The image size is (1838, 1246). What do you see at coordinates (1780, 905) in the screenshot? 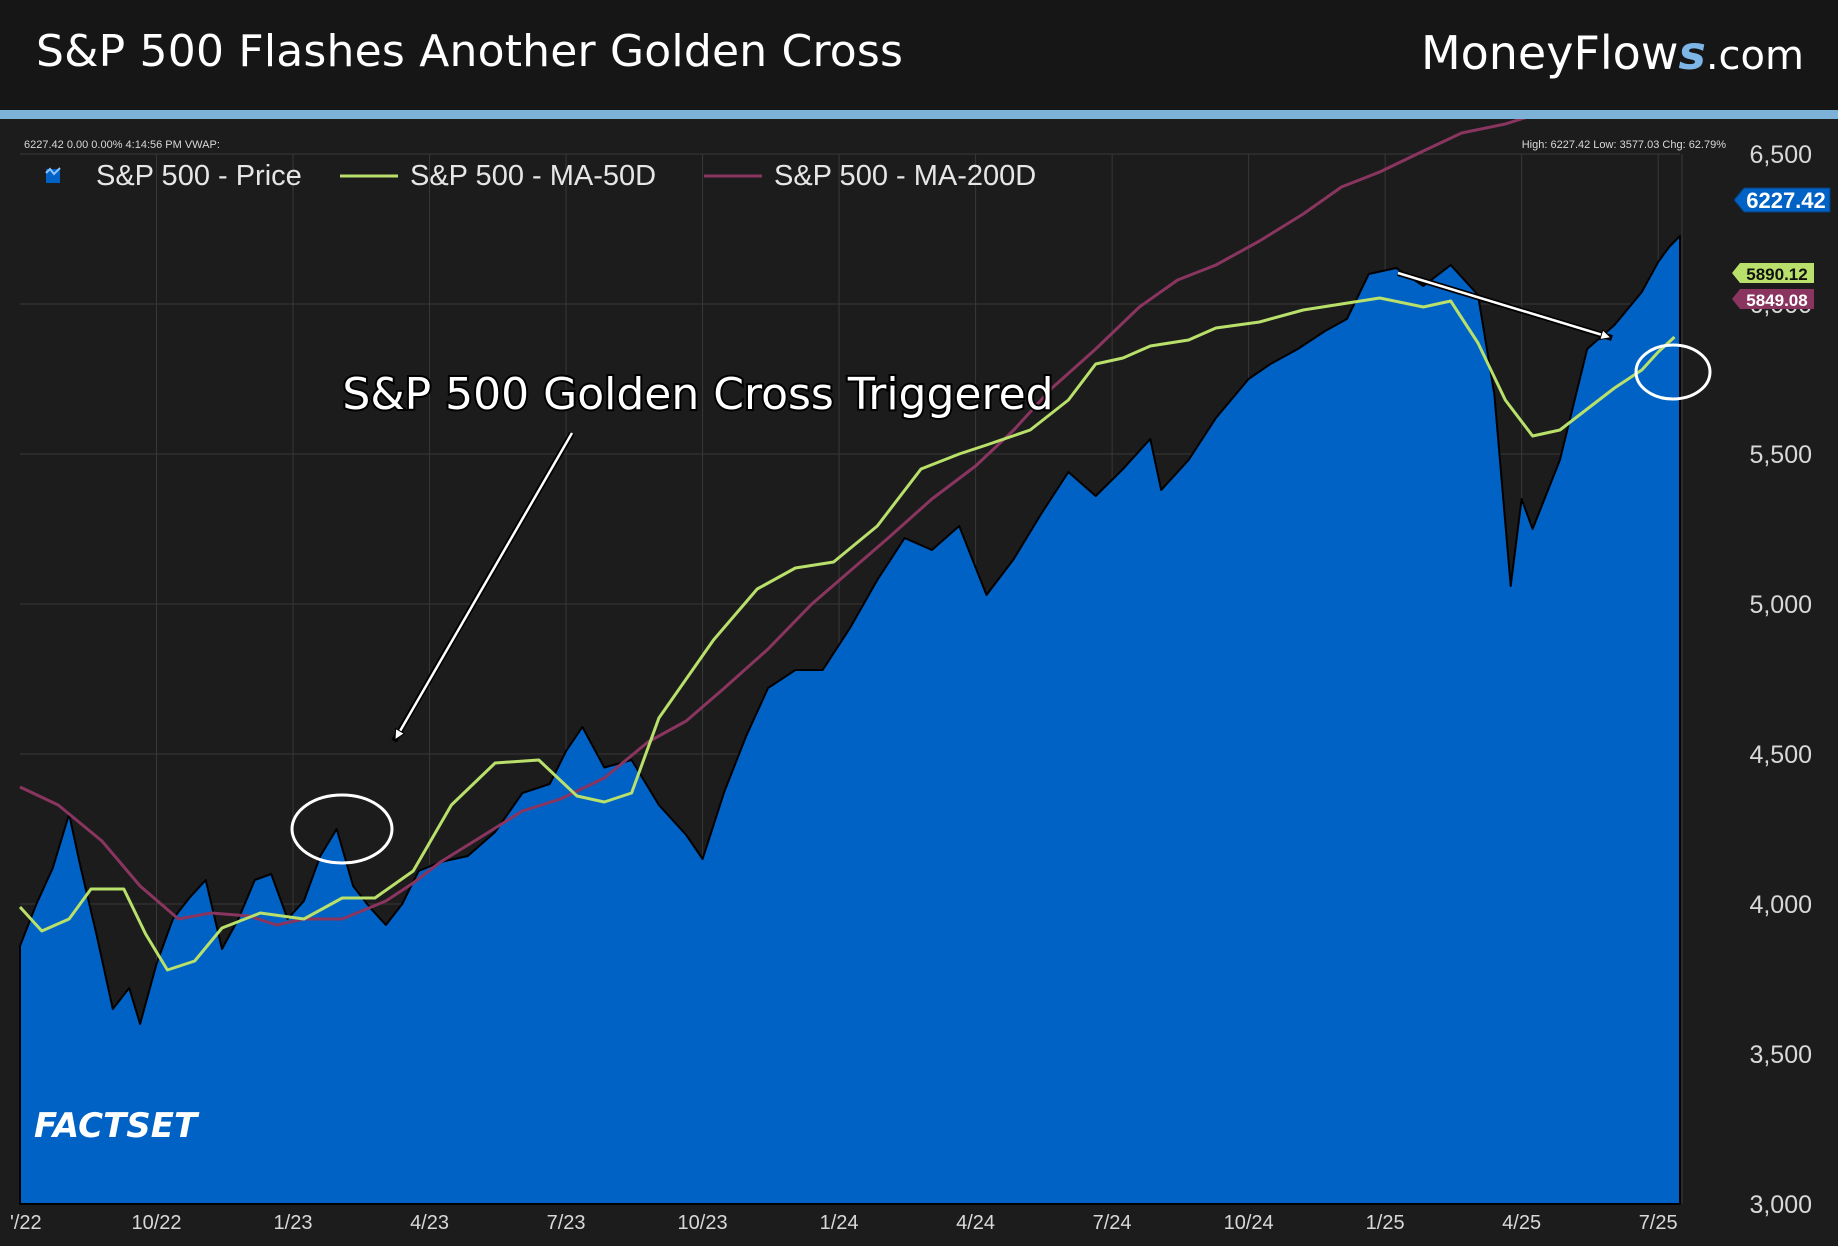
I see `y-tick-label: 4,000` at bounding box center [1780, 905].